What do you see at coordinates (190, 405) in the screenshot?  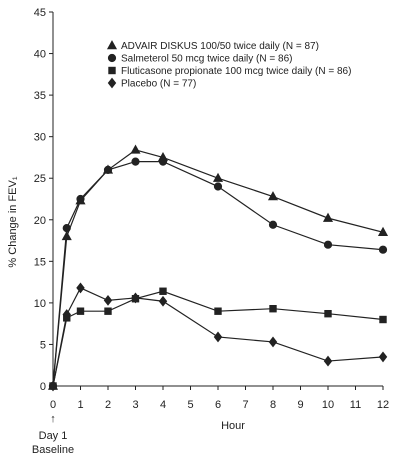 I see `x-tick-label: 5` at bounding box center [190, 405].